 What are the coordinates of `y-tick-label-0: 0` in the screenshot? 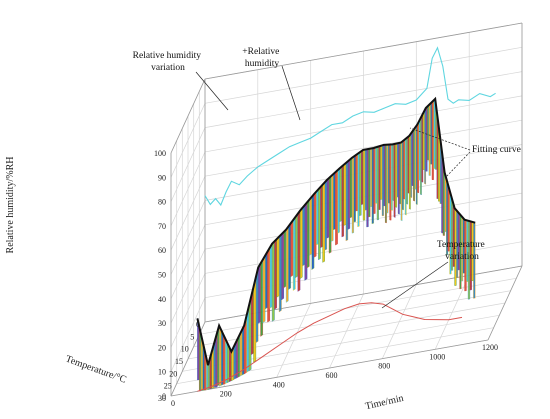 It's located at (173, 403).